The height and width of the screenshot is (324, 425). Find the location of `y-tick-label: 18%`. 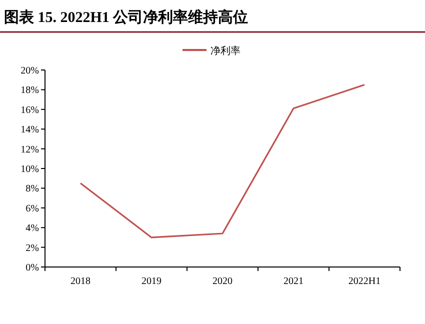

y-tick-label: 18% is located at coordinates (29, 90).